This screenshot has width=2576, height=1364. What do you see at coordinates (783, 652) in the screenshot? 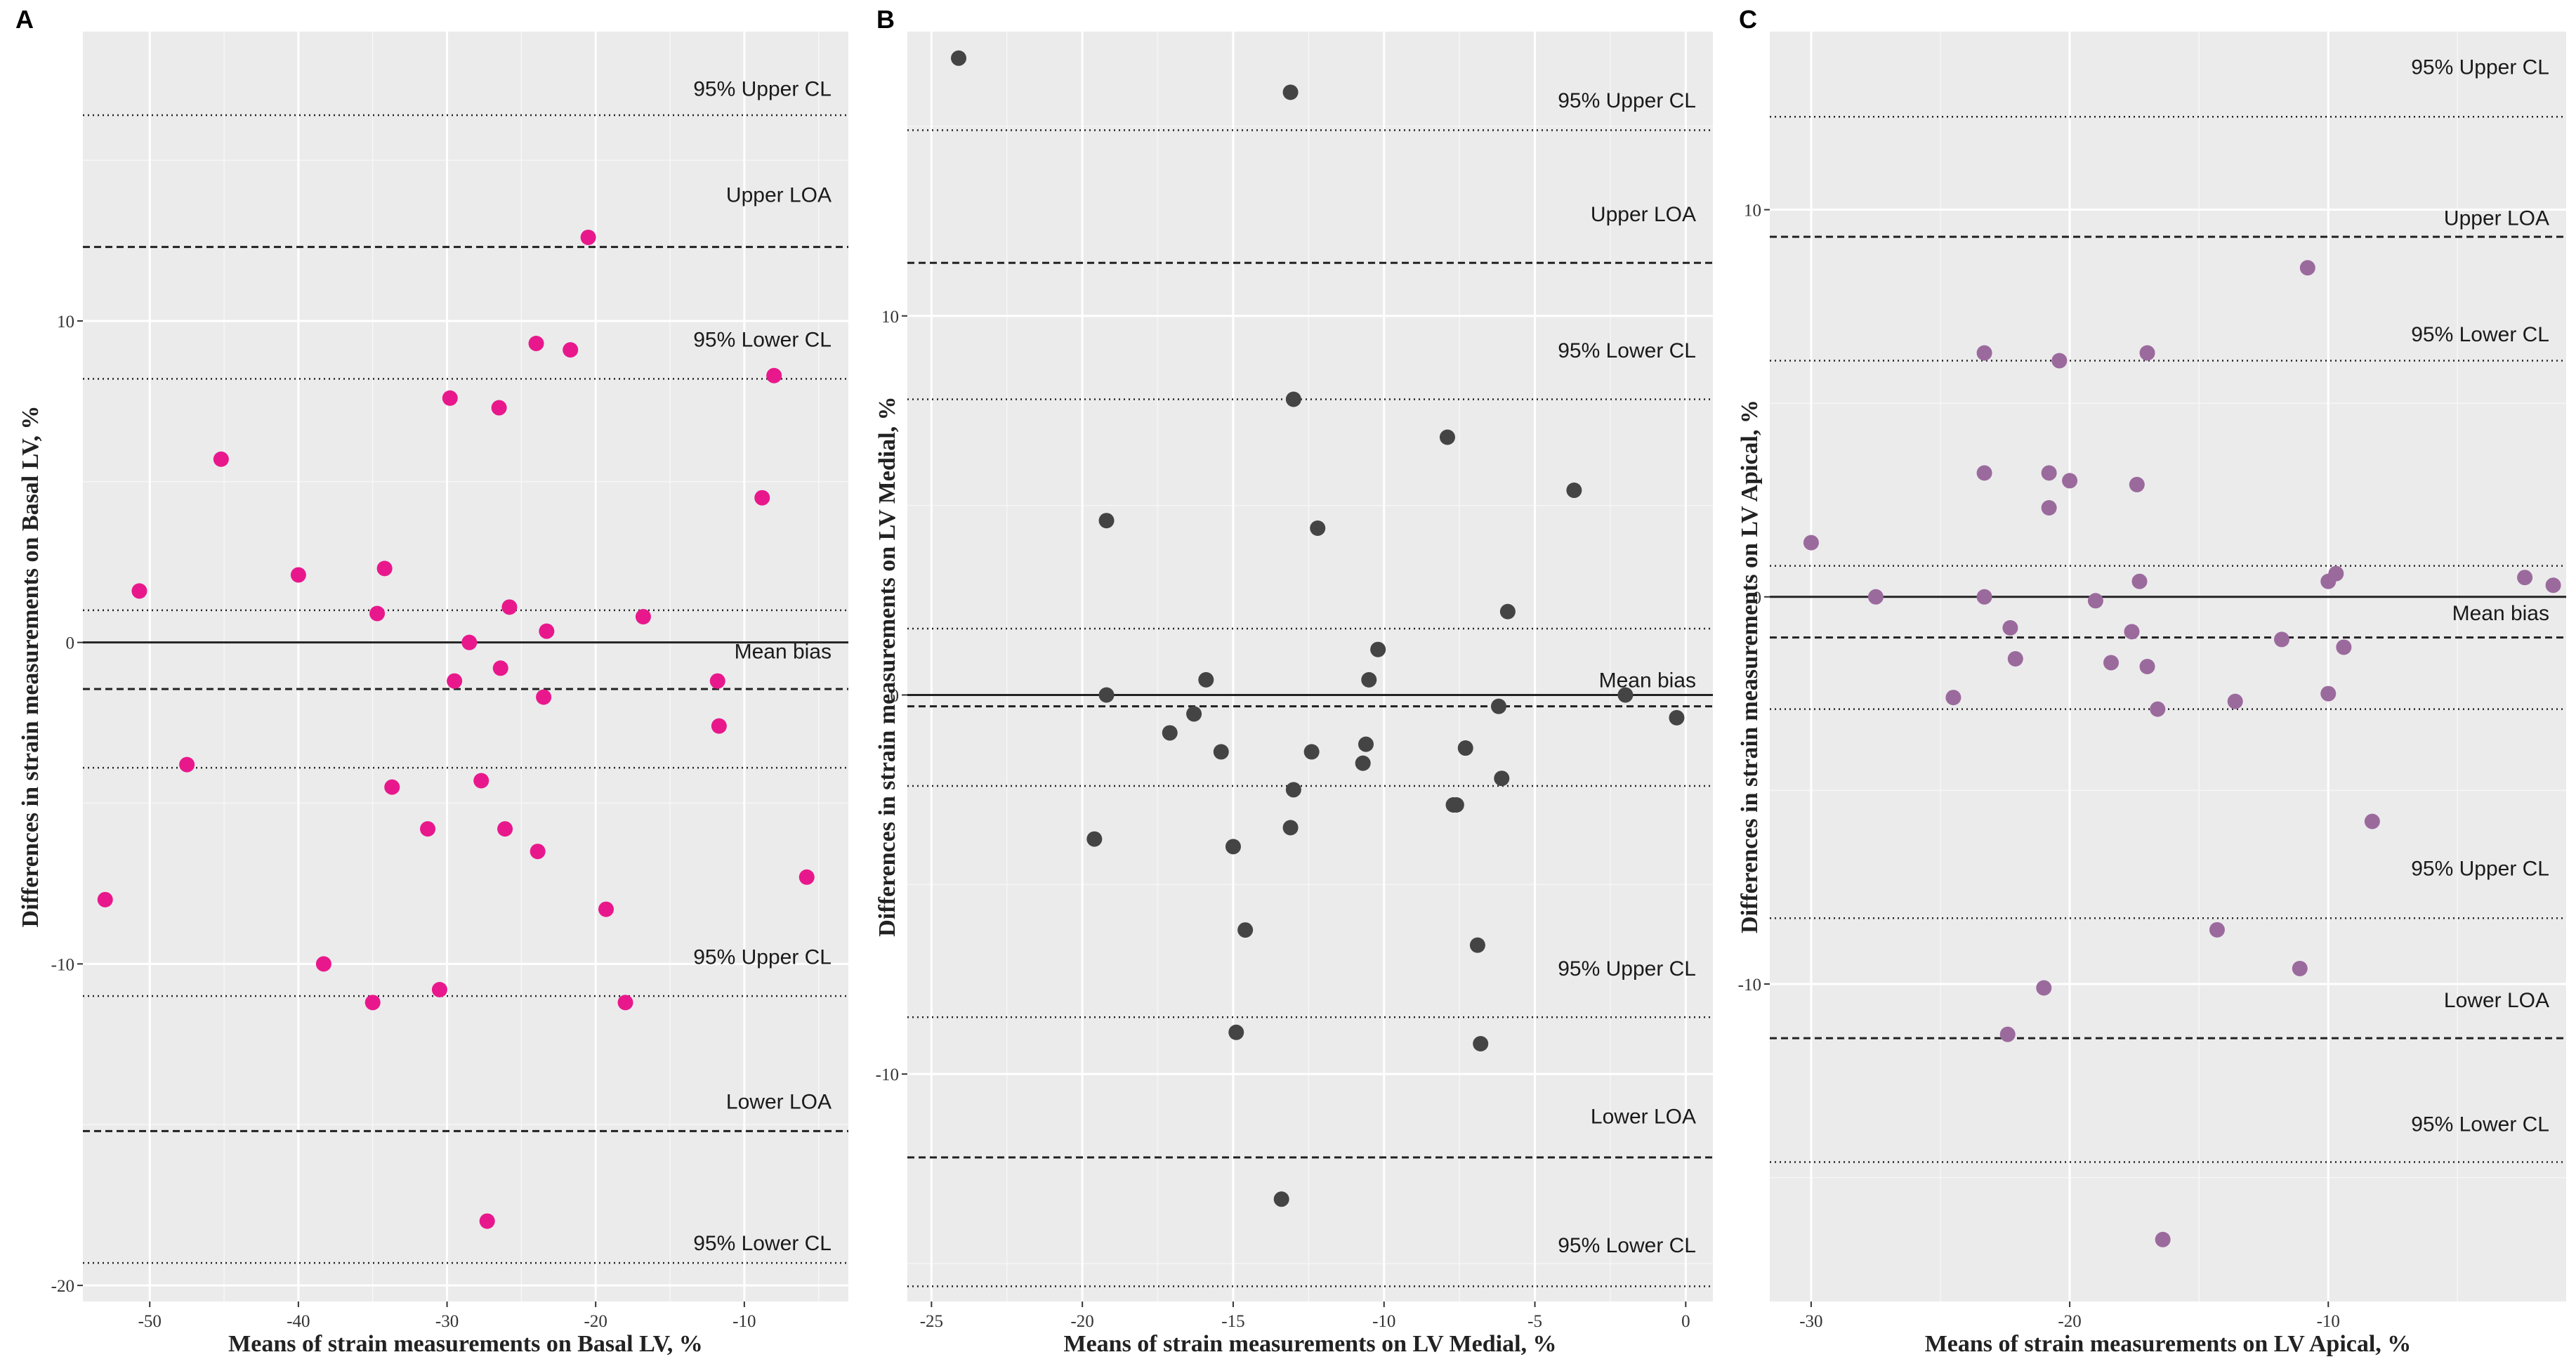
I see `reference-line-label: Mean bias` at bounding box center [783, 652].